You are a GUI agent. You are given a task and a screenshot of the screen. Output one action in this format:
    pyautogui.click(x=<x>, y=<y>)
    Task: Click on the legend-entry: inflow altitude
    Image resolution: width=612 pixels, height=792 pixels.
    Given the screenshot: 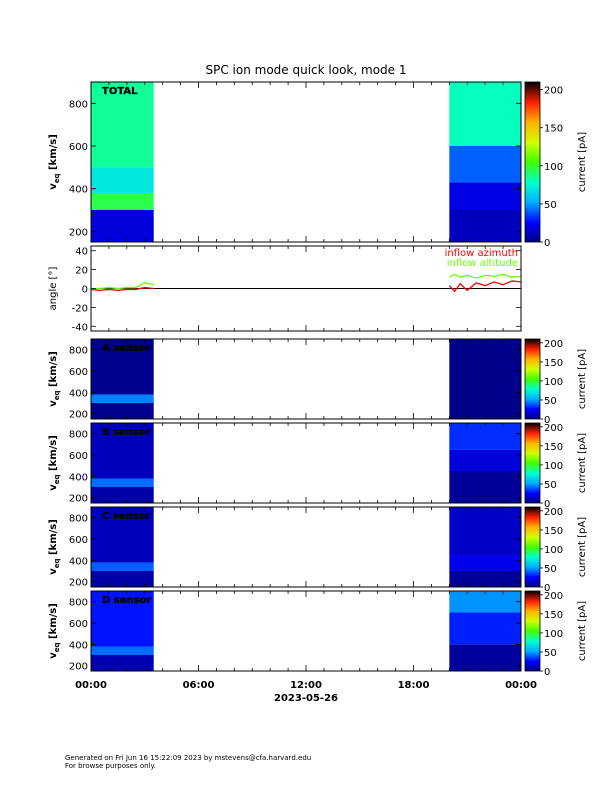 What is the action you would take?
    pyautogui.click(x=482, y=263)
    